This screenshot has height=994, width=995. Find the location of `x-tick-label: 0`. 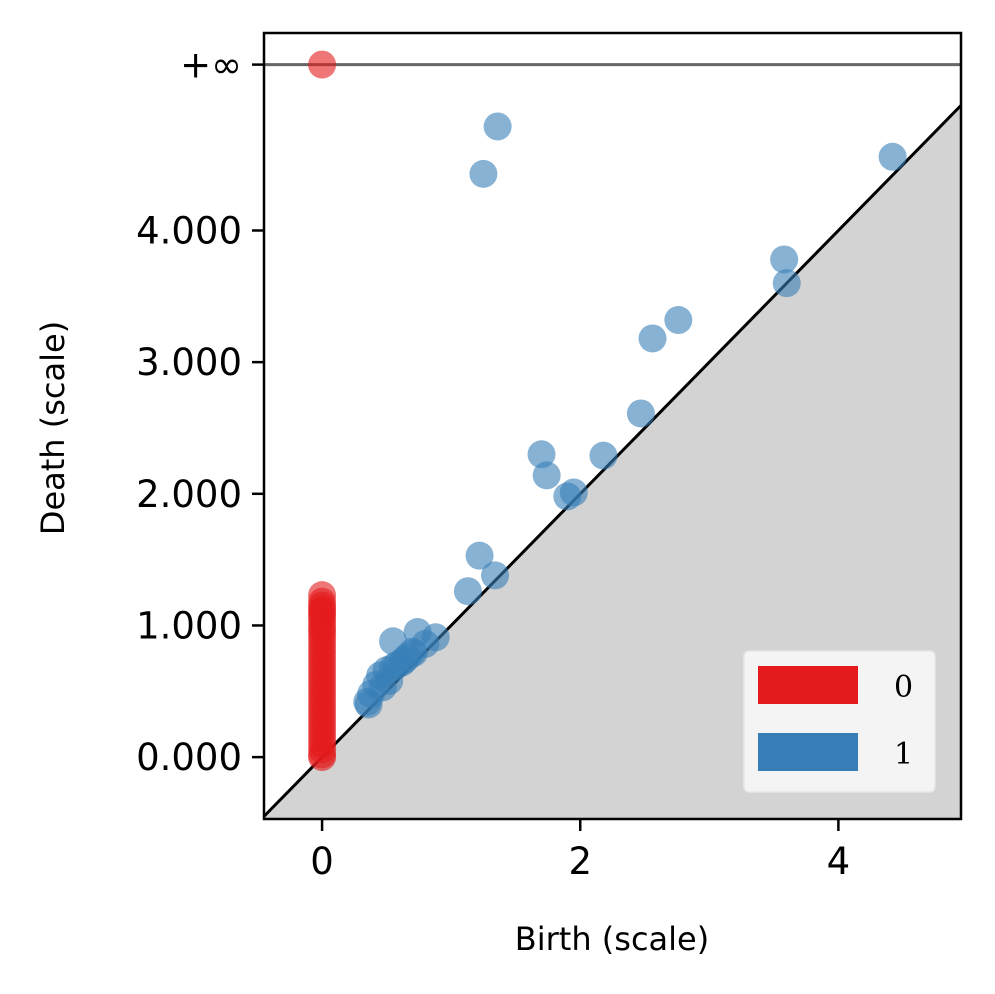

x-tick-label: 0 is located at coordinates (322, 861).